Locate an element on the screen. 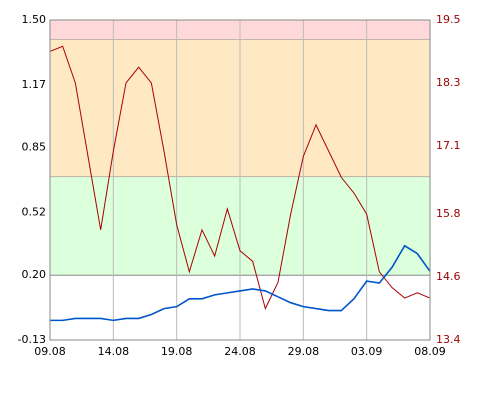 The height and width of the screenshot is (404, 490). y-tick-label: 0.85 is located at coordinates (34, 147).